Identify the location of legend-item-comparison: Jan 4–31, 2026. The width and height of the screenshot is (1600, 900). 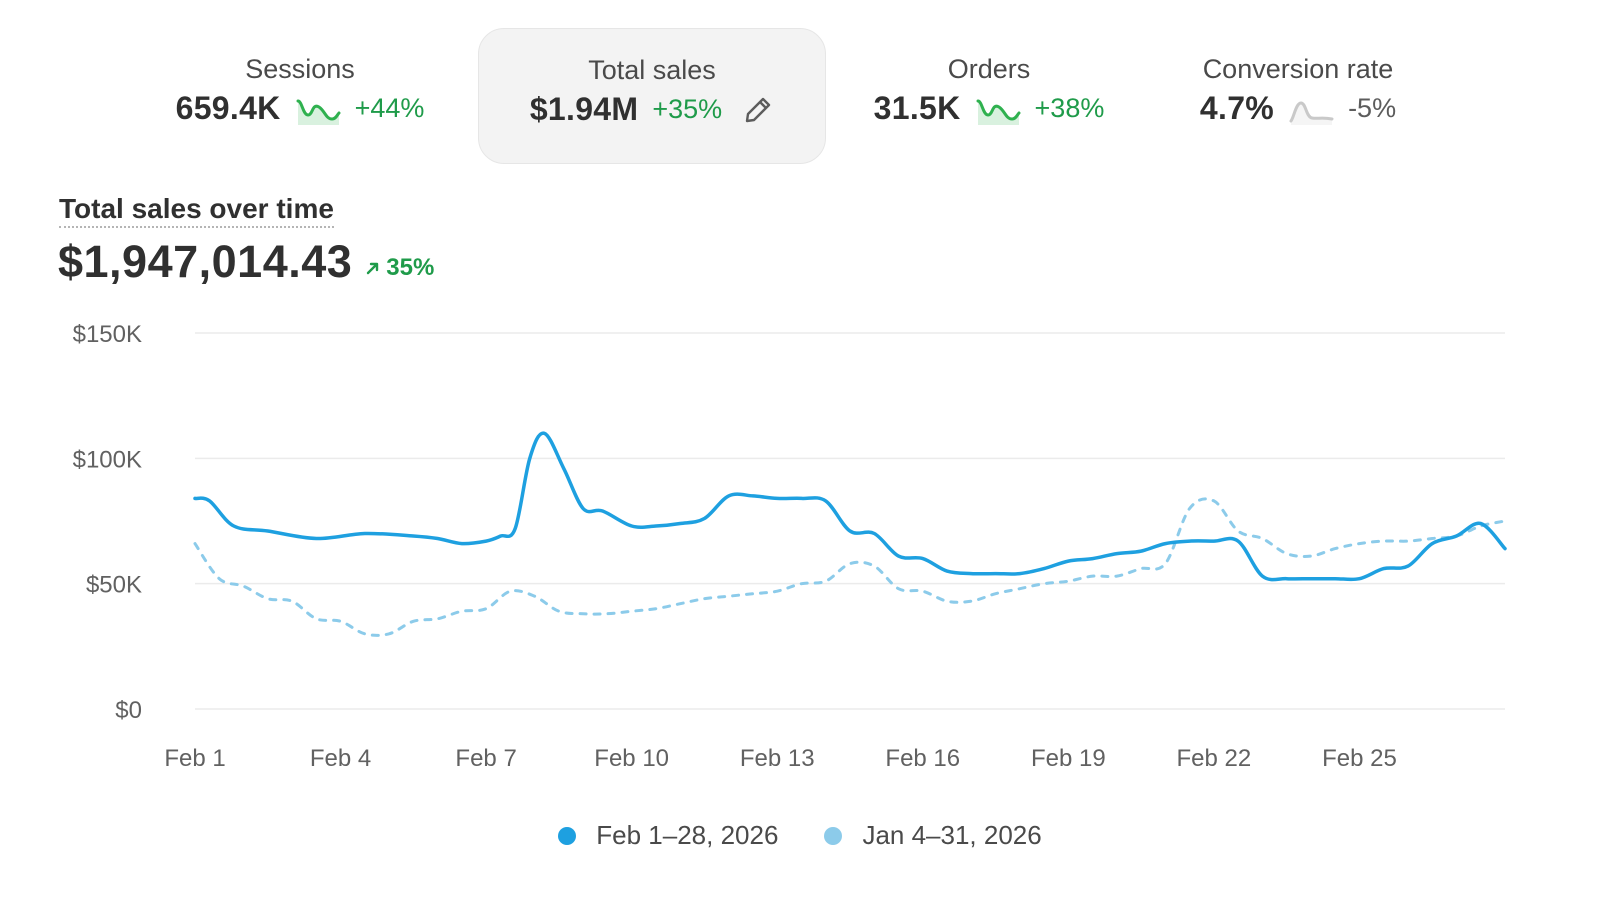
(933, 835).